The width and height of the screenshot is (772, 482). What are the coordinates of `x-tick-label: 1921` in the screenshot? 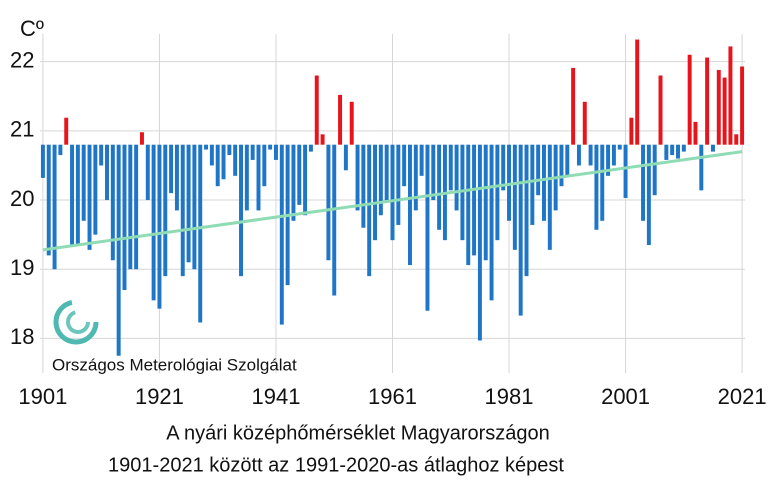 It's located at (159, 396).